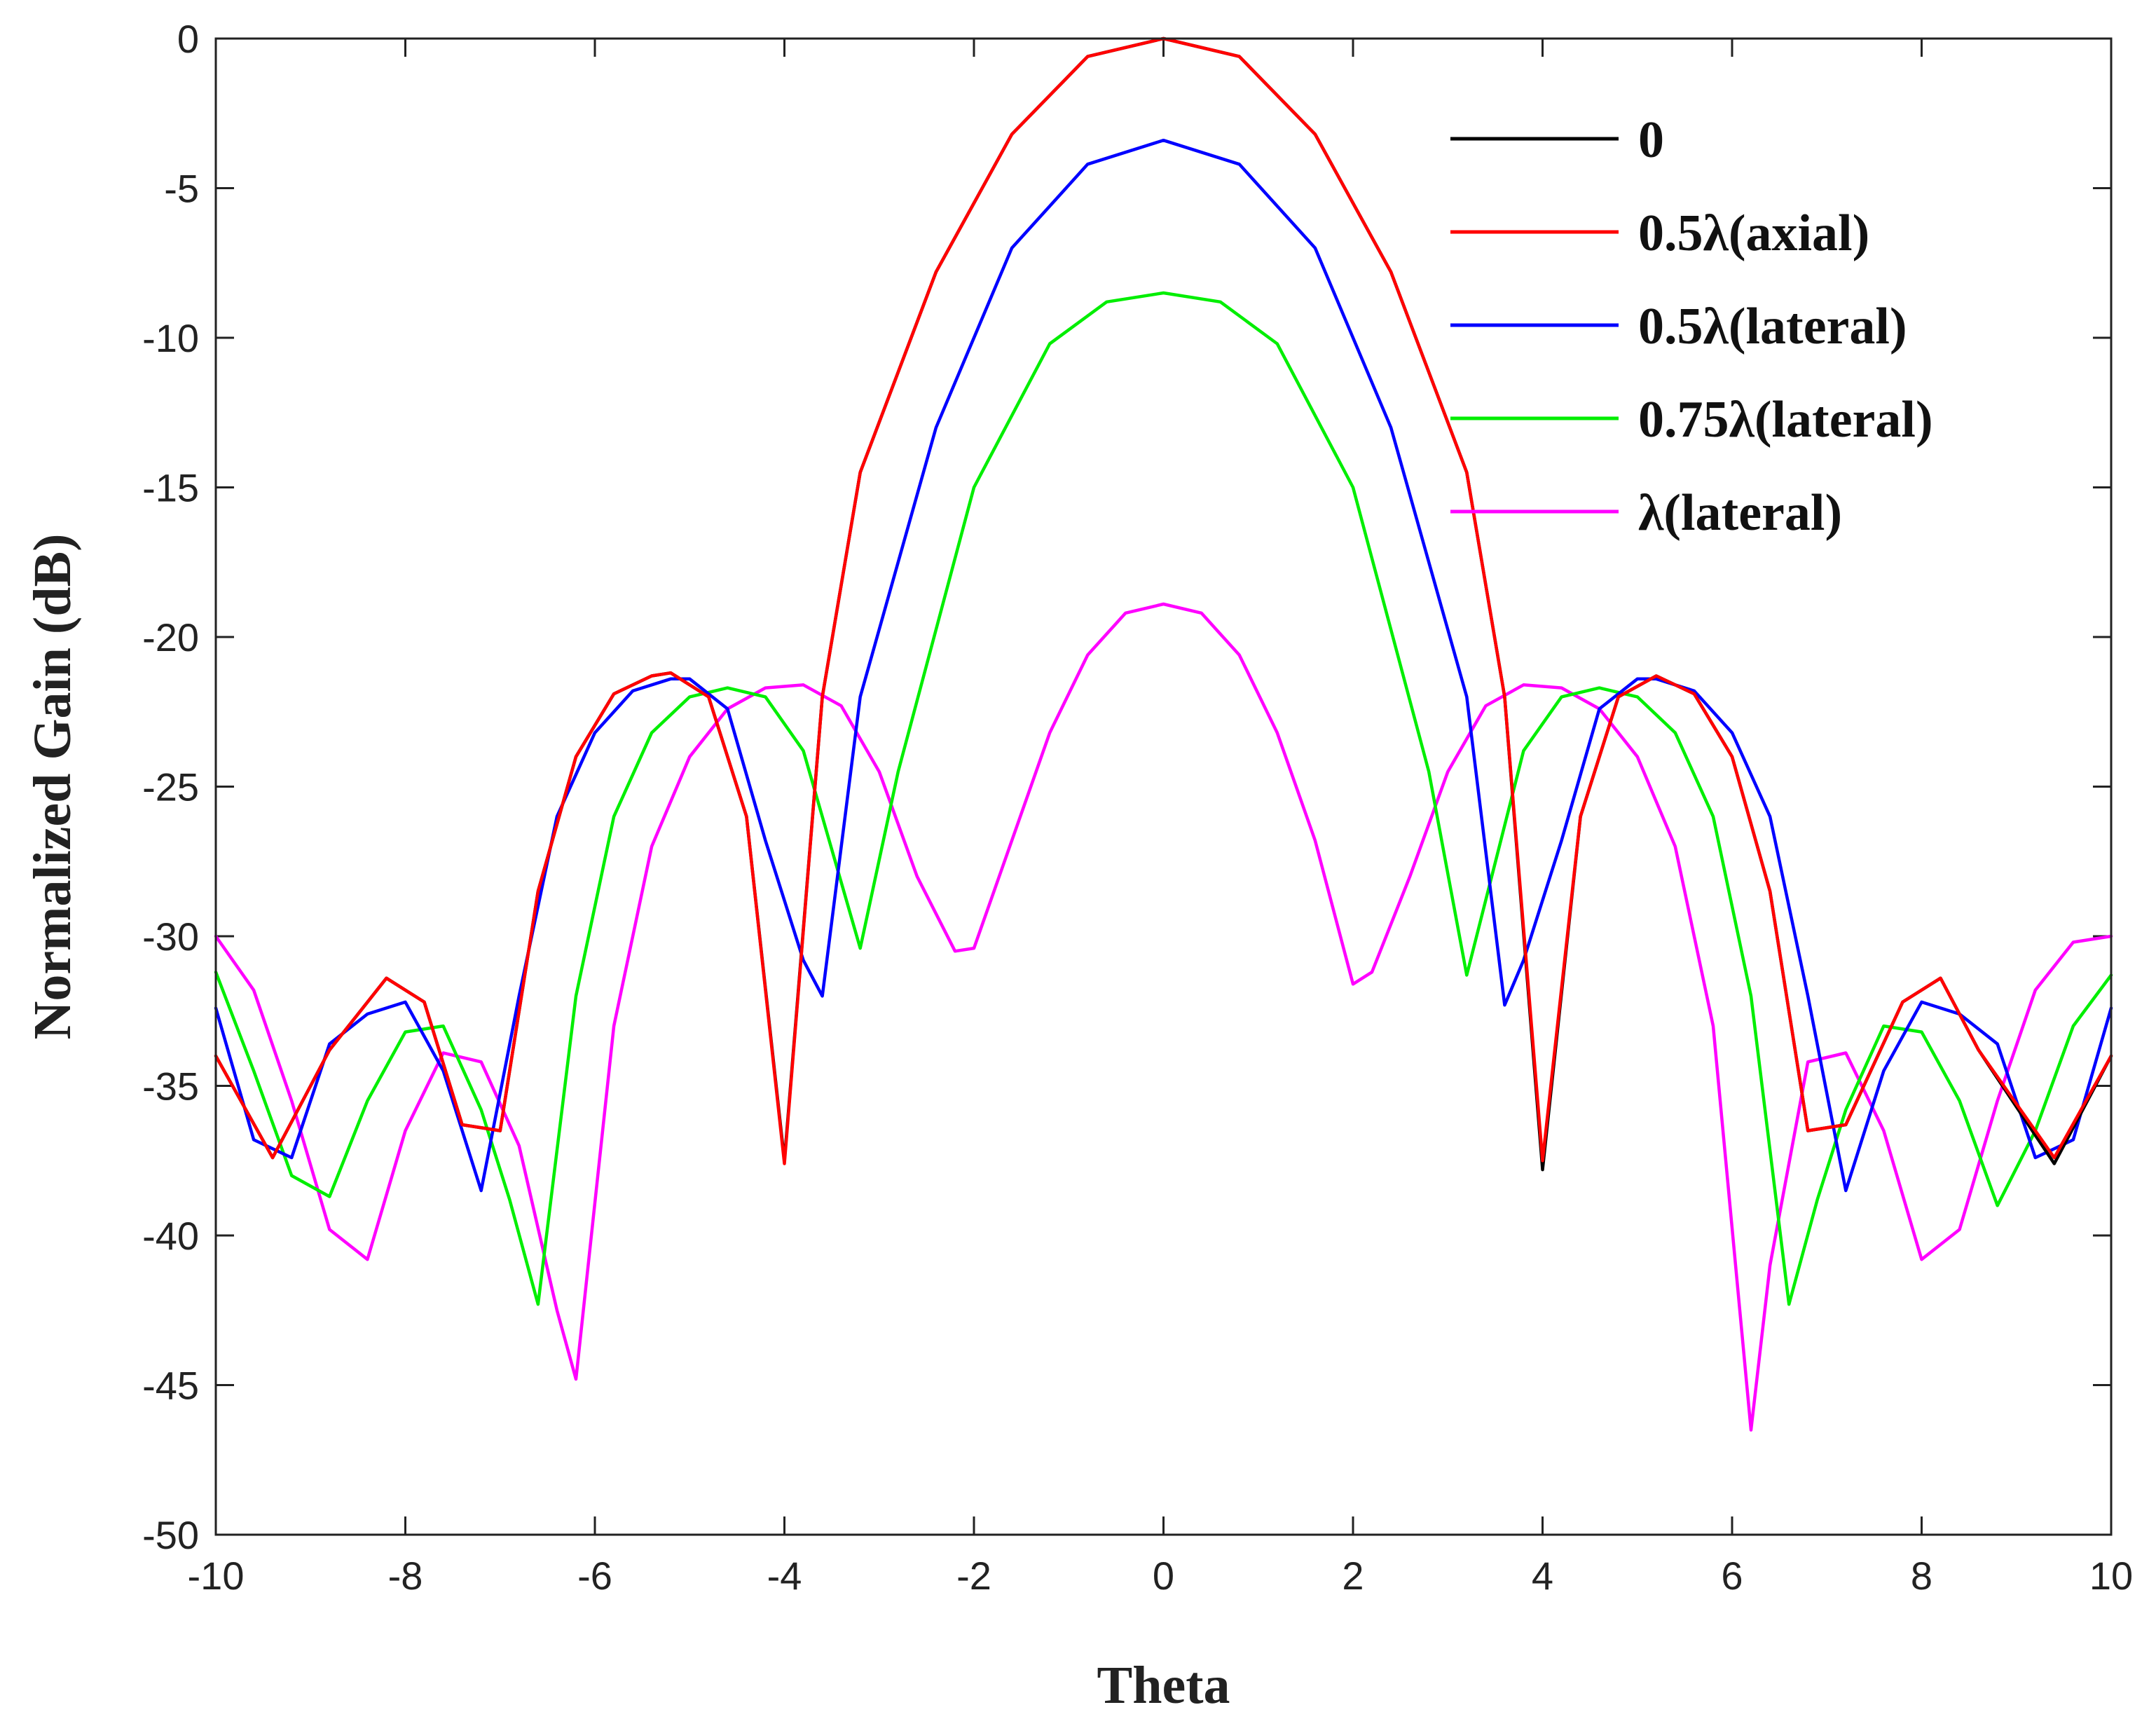  I want to click on y-tick-label: -50, so click(170, 1535).